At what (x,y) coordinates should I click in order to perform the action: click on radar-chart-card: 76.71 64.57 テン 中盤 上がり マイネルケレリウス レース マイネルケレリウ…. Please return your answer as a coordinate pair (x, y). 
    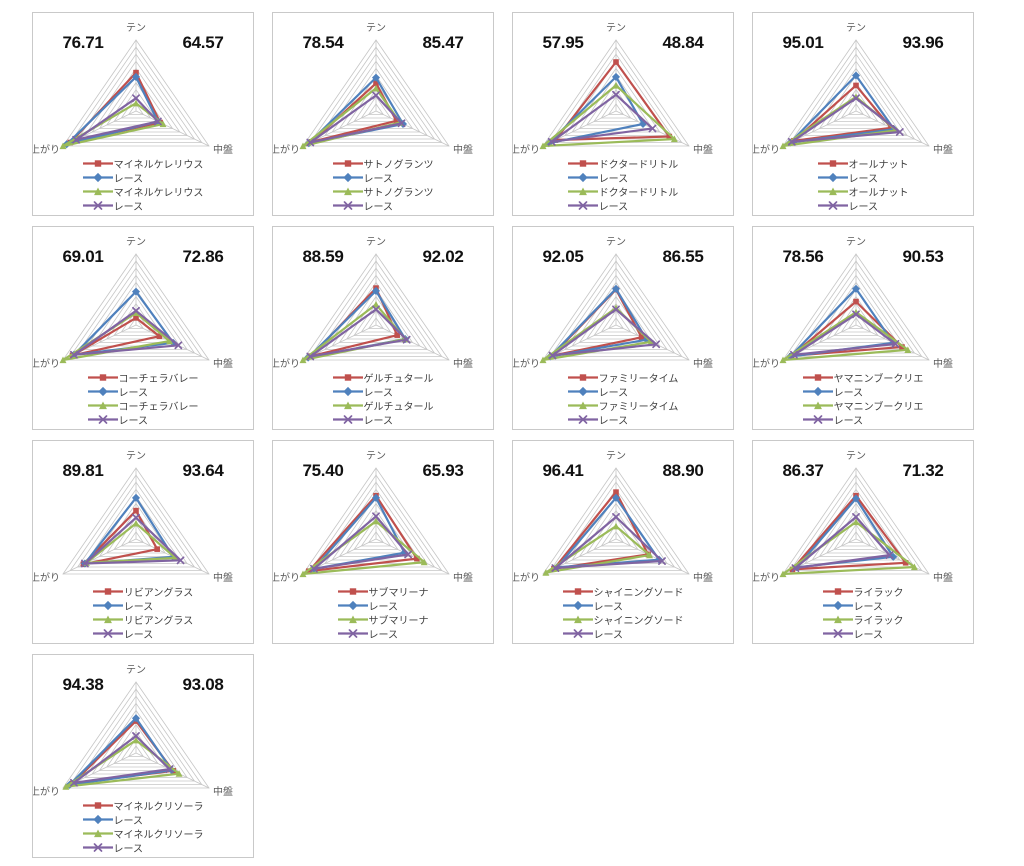
    Looking at the image, I should click on (143, 114).